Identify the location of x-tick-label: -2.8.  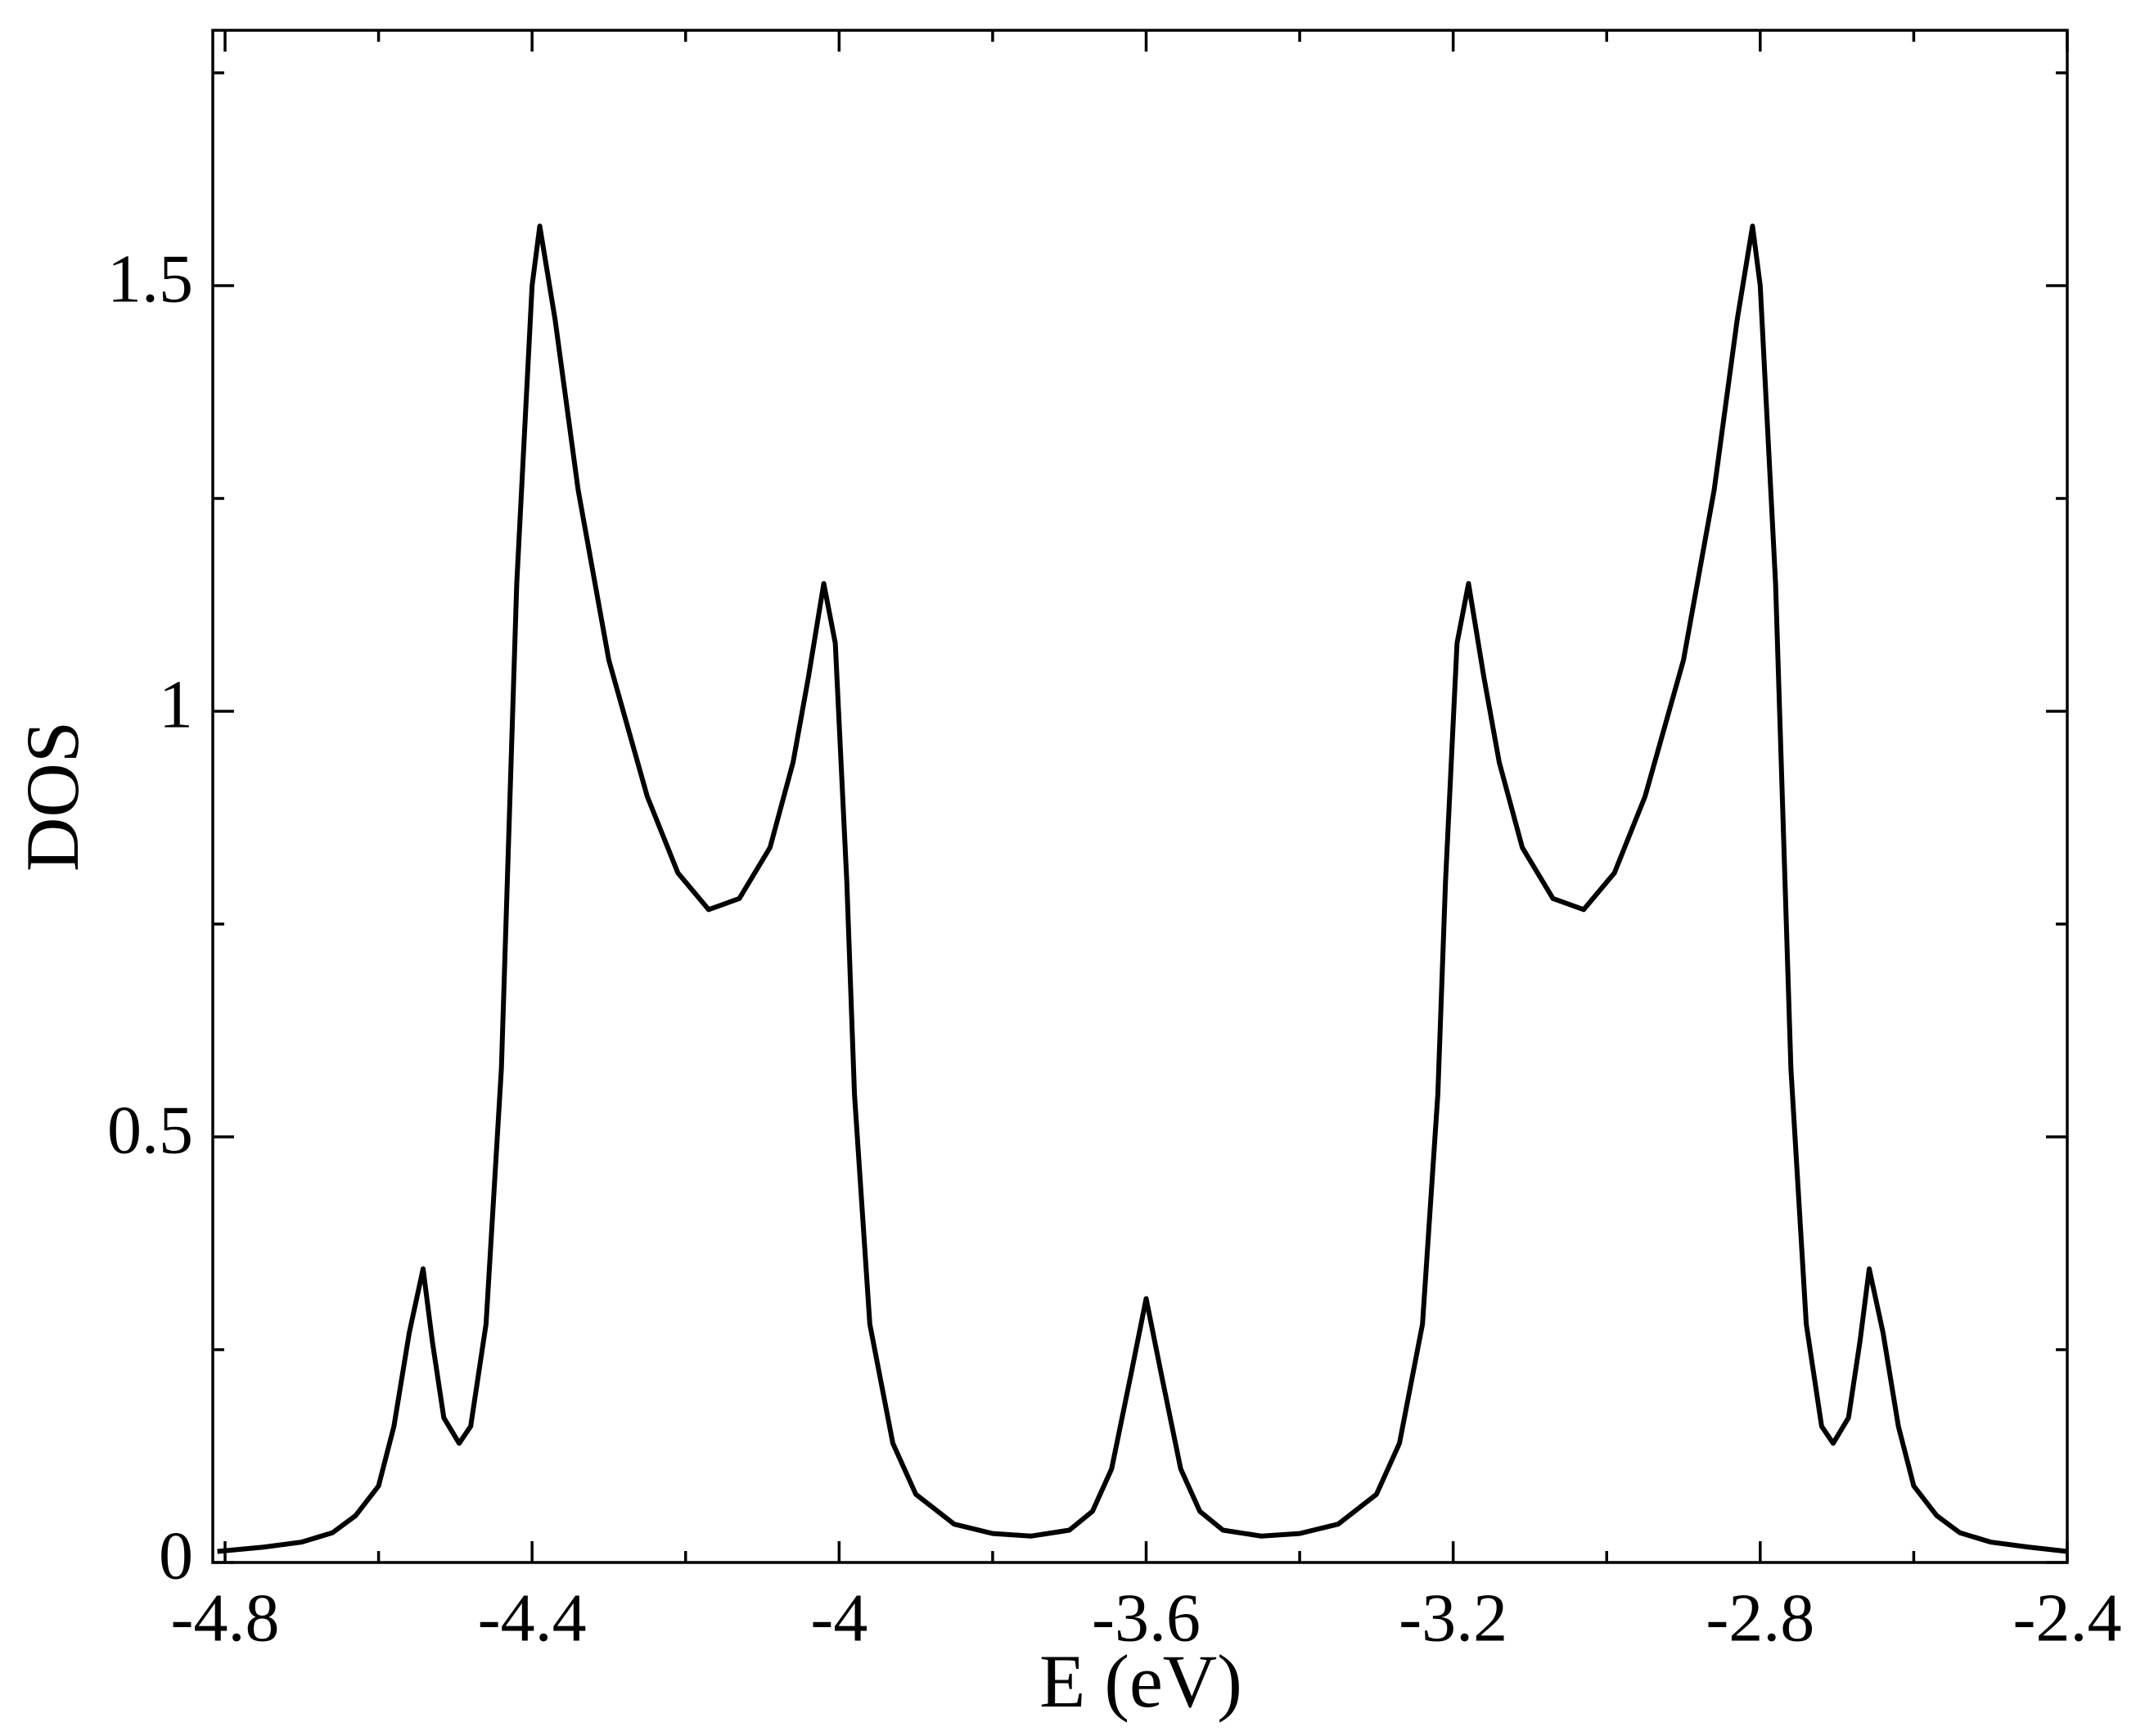
(1760, 1618).